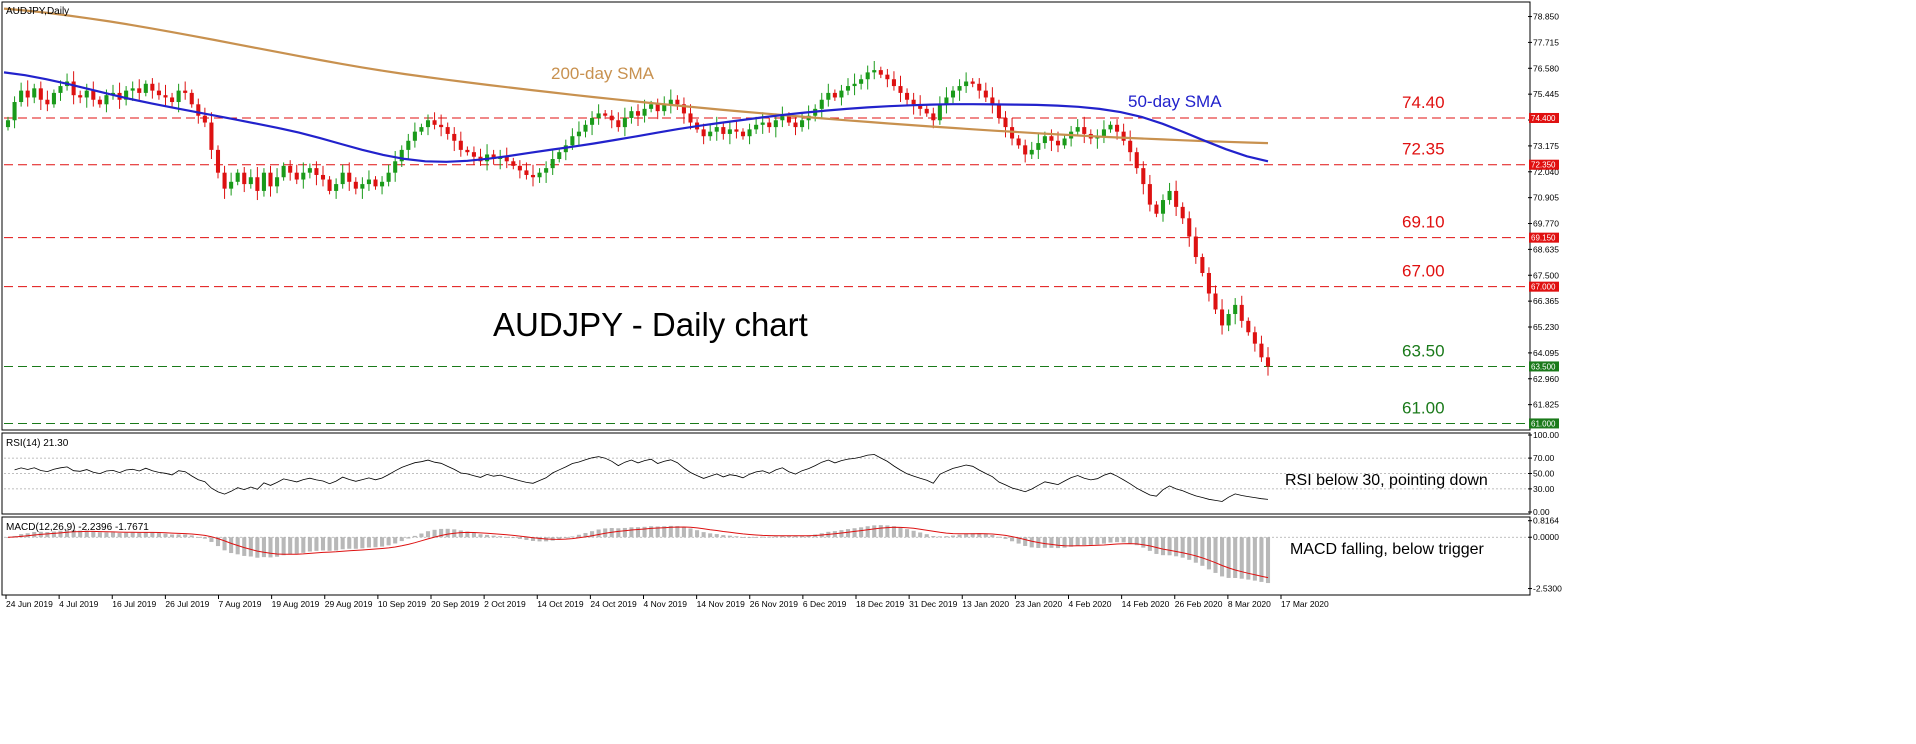 Image resolution: width=1916 pixels, height=744 pixels. What do you see at coordinates (1546, 435) in the screenshot?
I see `rsi-axis-label: 100.00` at bounding box center [1546, 435].